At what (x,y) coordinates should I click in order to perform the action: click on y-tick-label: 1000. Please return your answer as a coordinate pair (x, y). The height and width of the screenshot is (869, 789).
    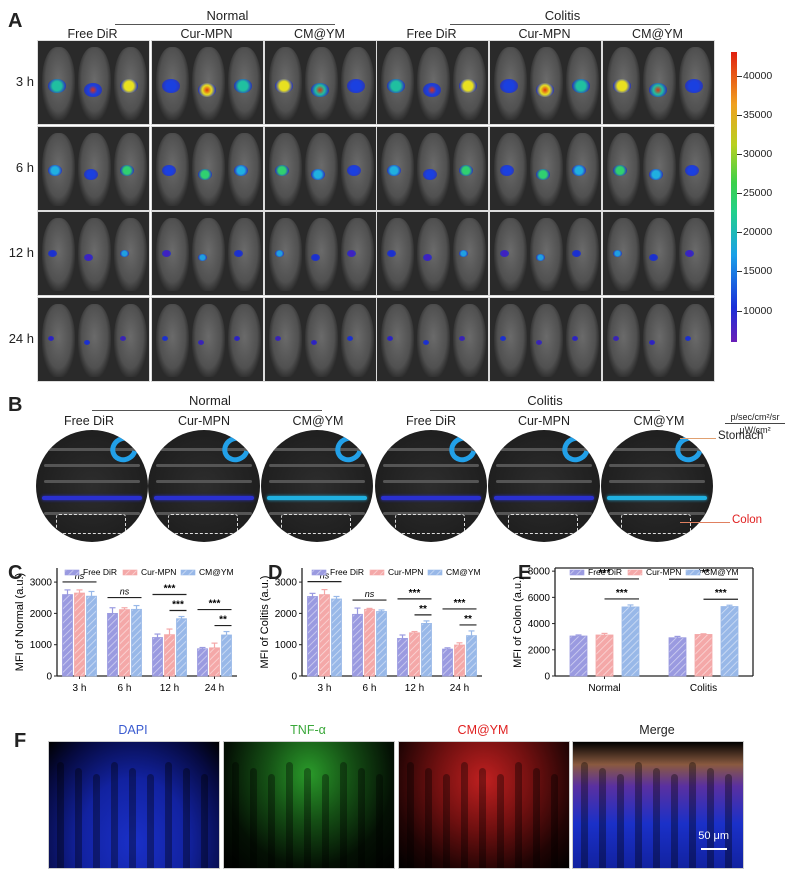
    Looking at the image, I should click on (286, 645).